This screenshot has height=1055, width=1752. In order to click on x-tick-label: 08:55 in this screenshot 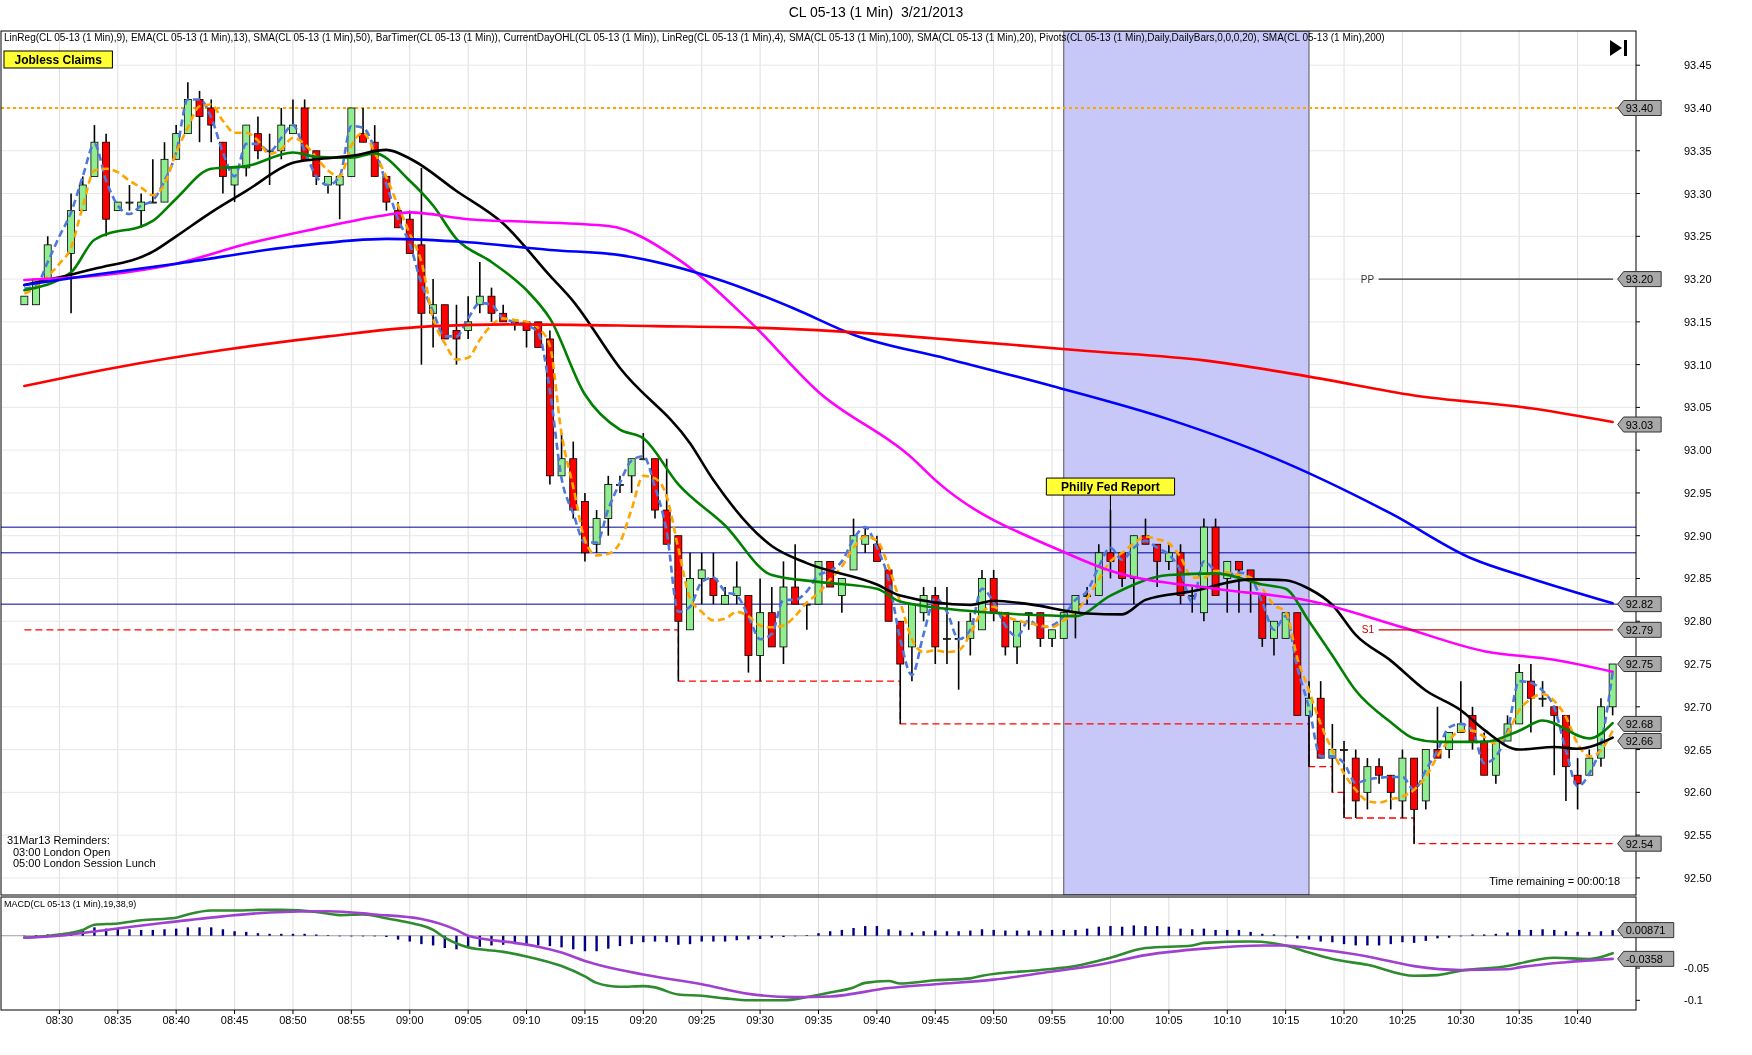, I will do `click(351, 1020)`.